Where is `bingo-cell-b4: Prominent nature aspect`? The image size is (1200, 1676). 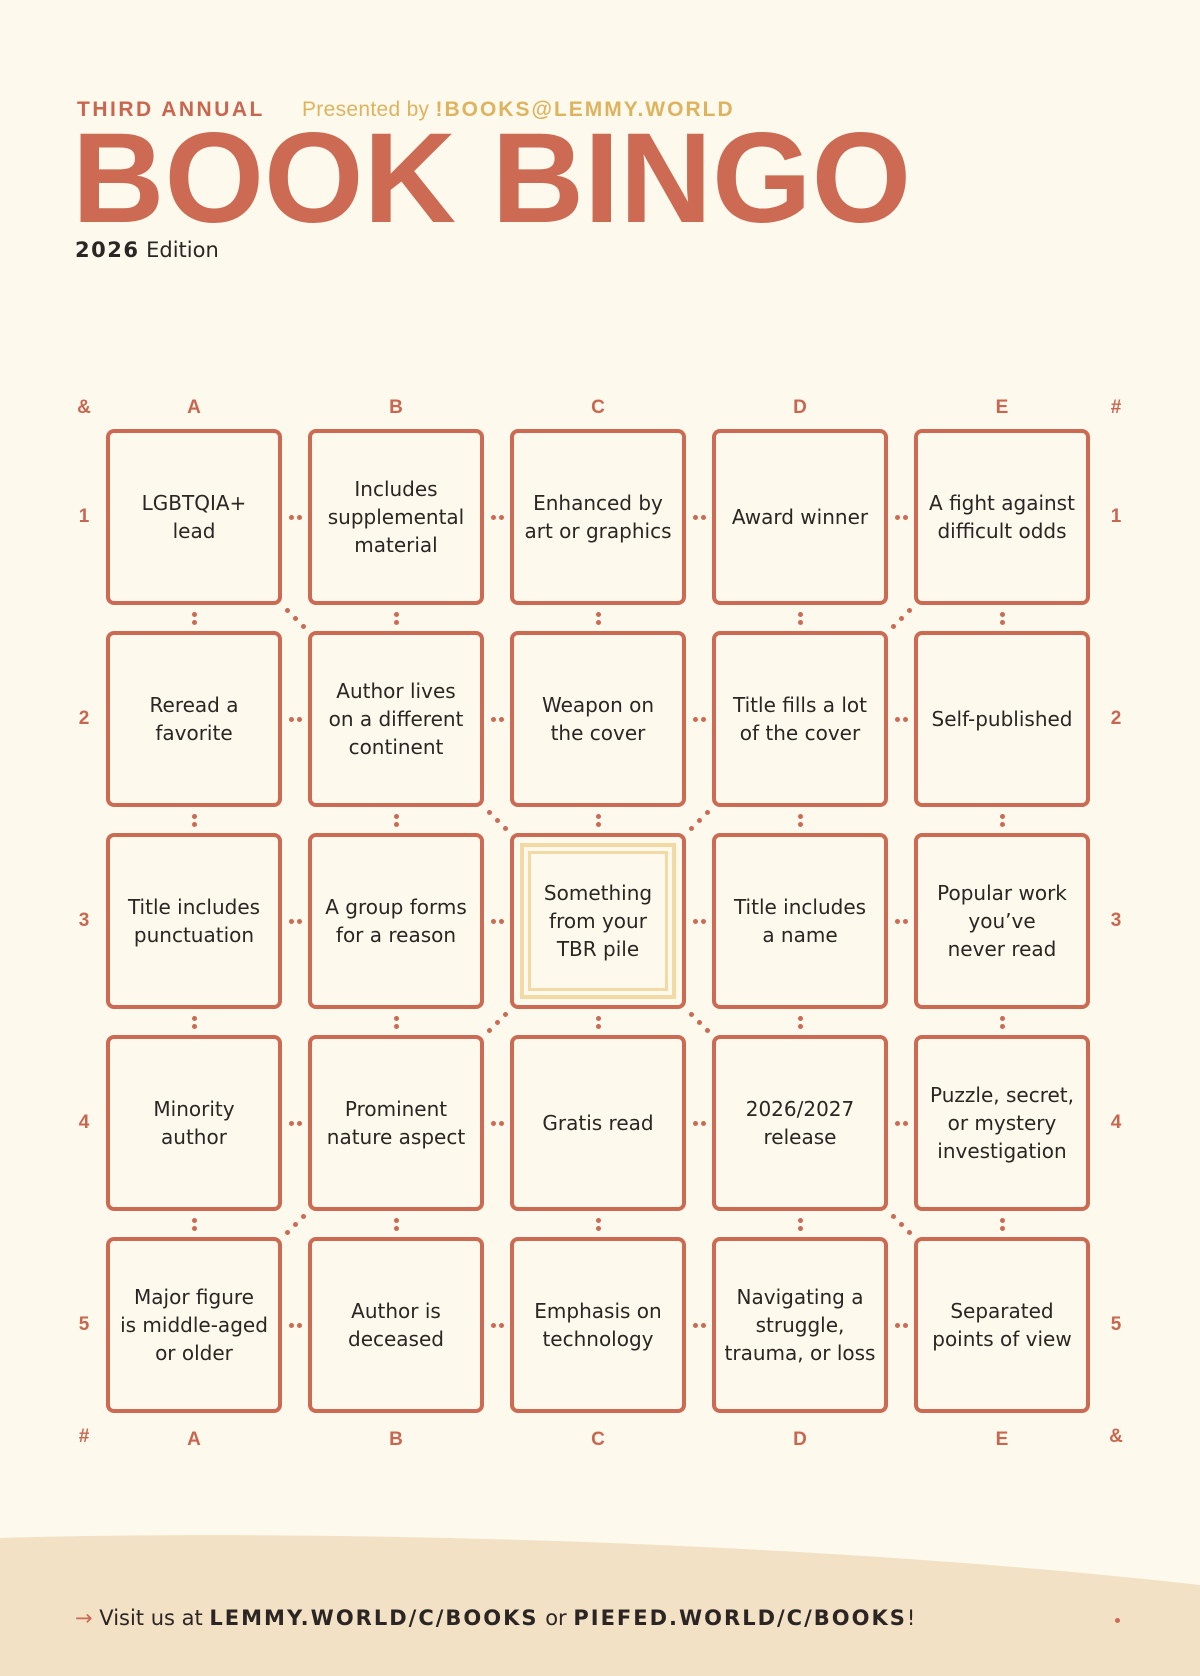 bingo-cell-b4: Prominent nature aspect is located at coordinates (396, 1123).